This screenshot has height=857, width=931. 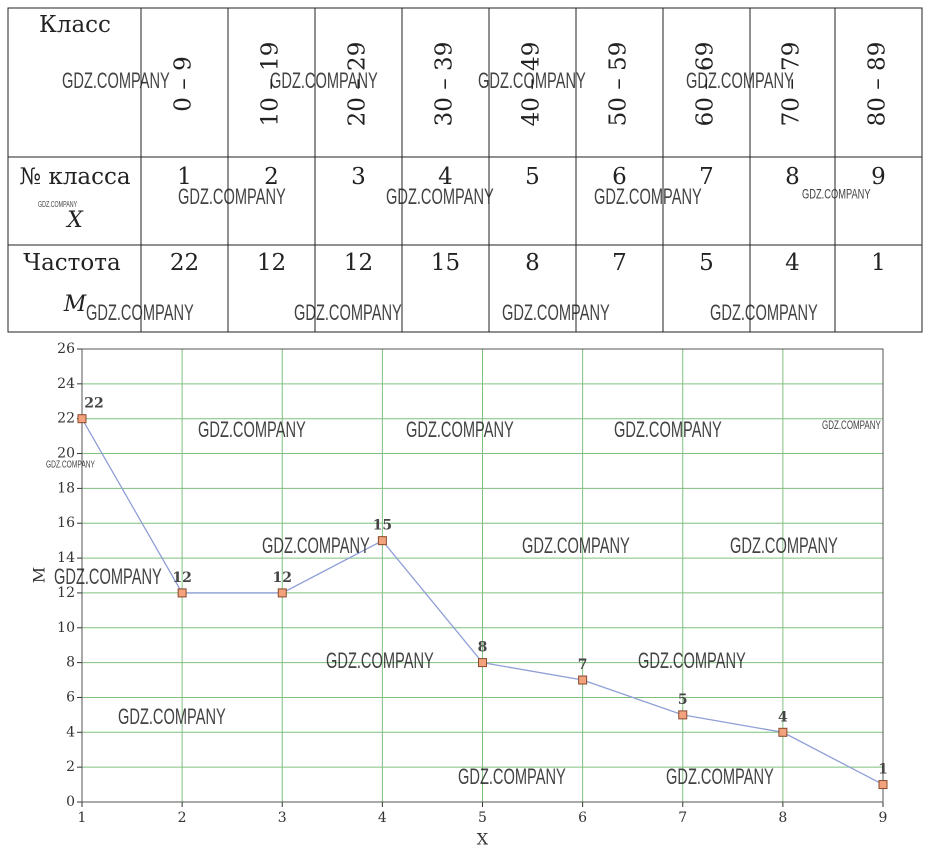 I want to click on class-number: 5, so click(x=532, y=177).